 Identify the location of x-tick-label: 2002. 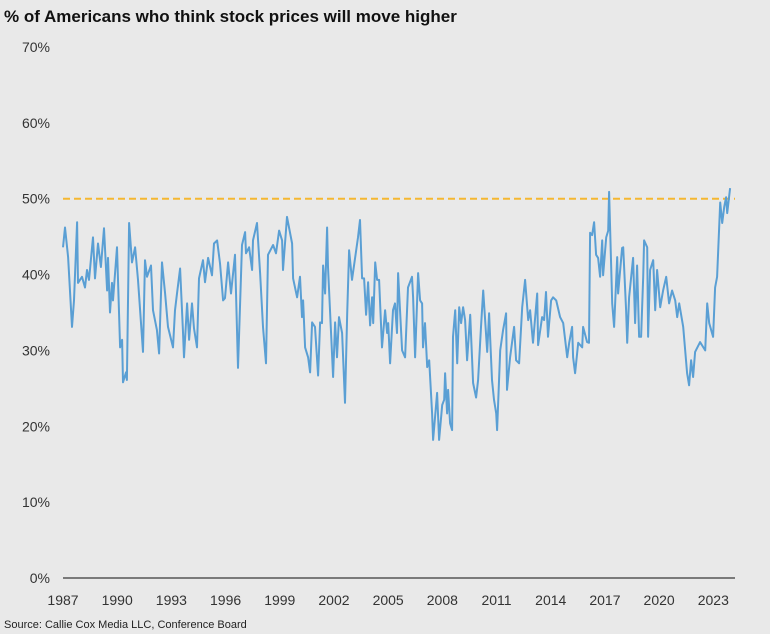
(333, 600).